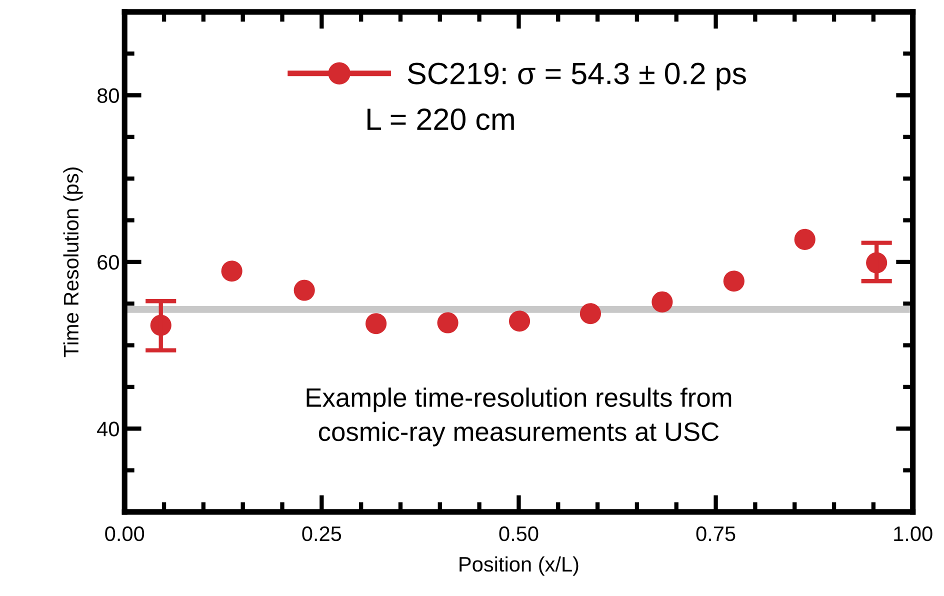 The image size is (944, 596). What do you see at coordinates (518, 534) in the screenshot?
I see `x-tick-label: 0.50` at bounding box center [518, 534].